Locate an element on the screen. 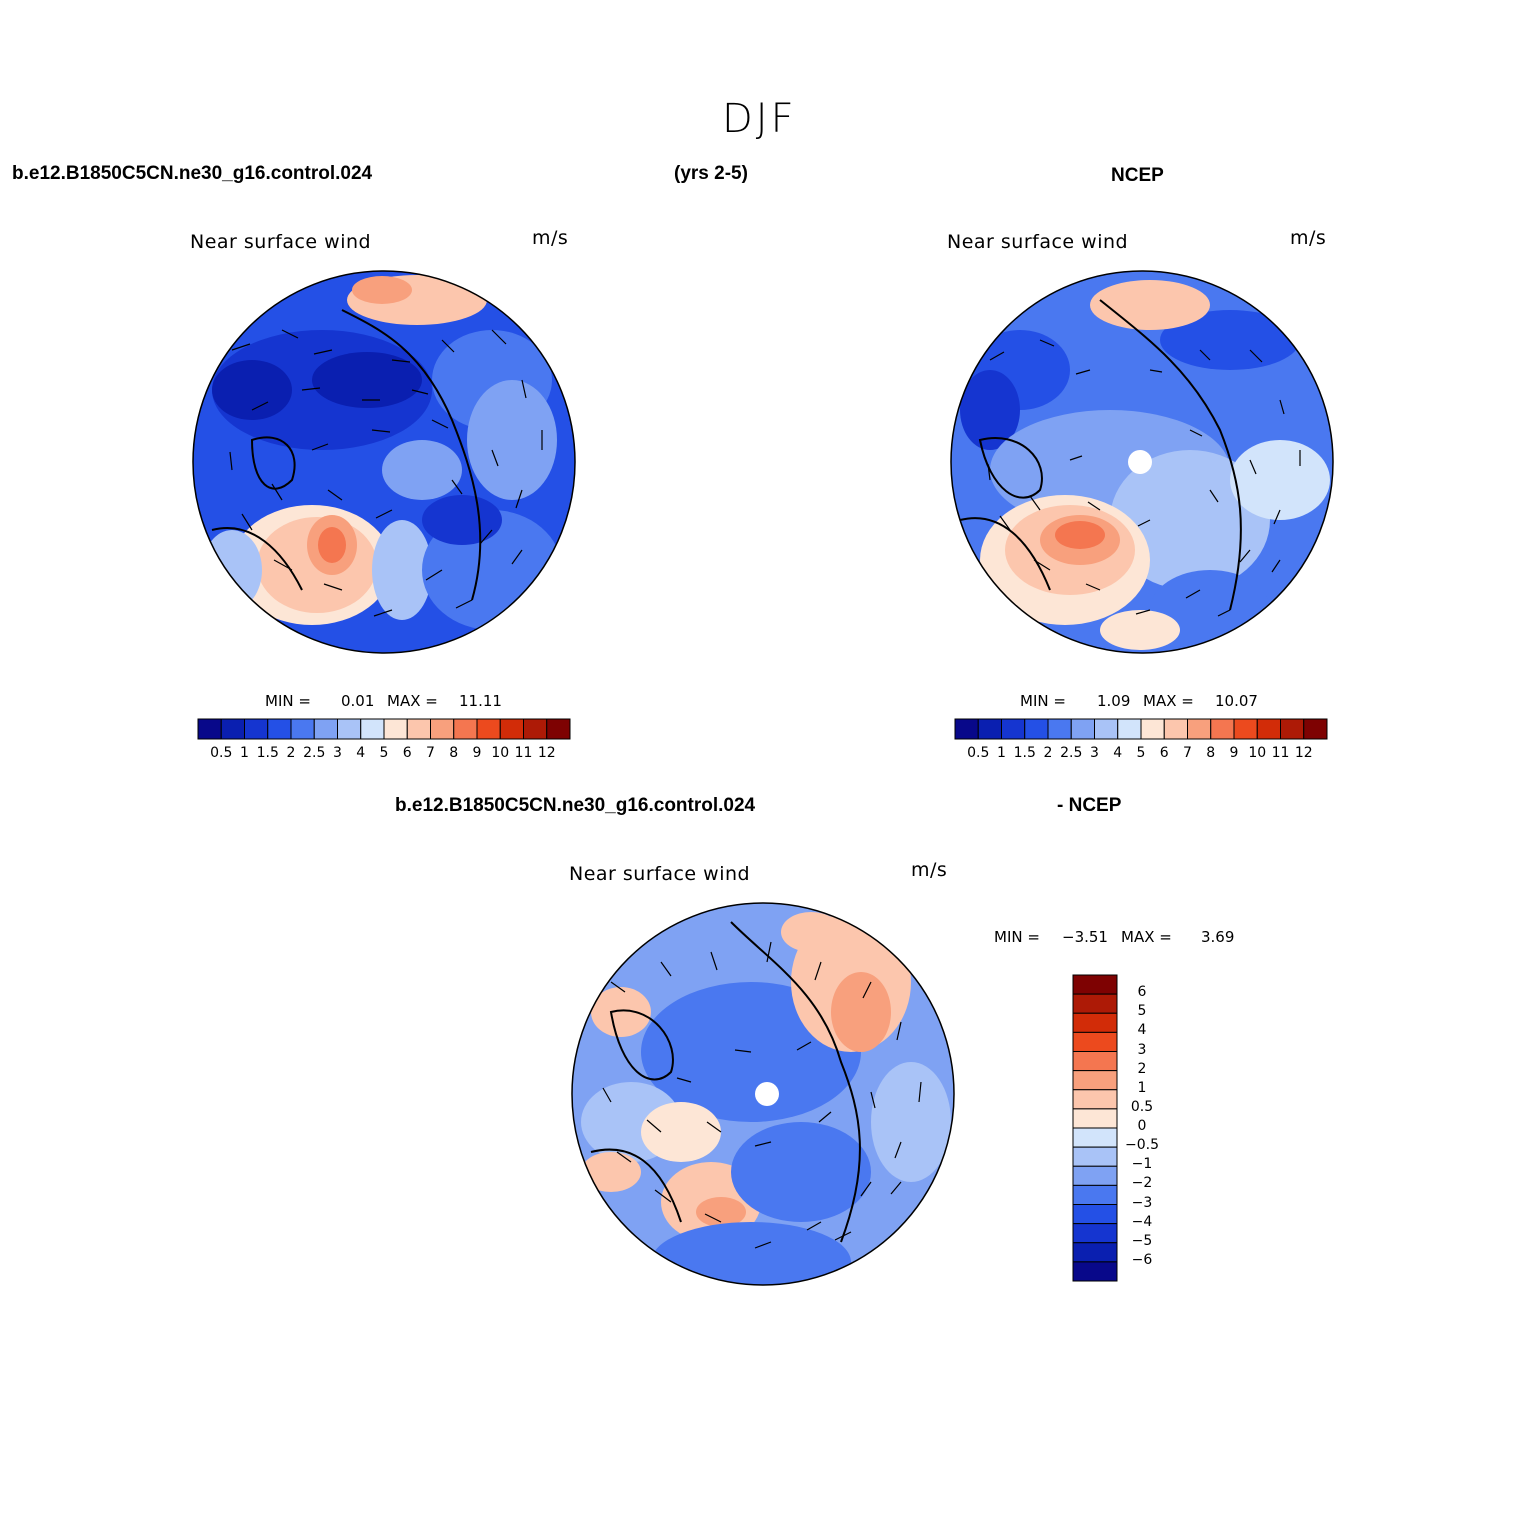 The image size is (1525, 1525). diff-colorbar-tick-label: −5 is located at coordinates (1142, 1240).